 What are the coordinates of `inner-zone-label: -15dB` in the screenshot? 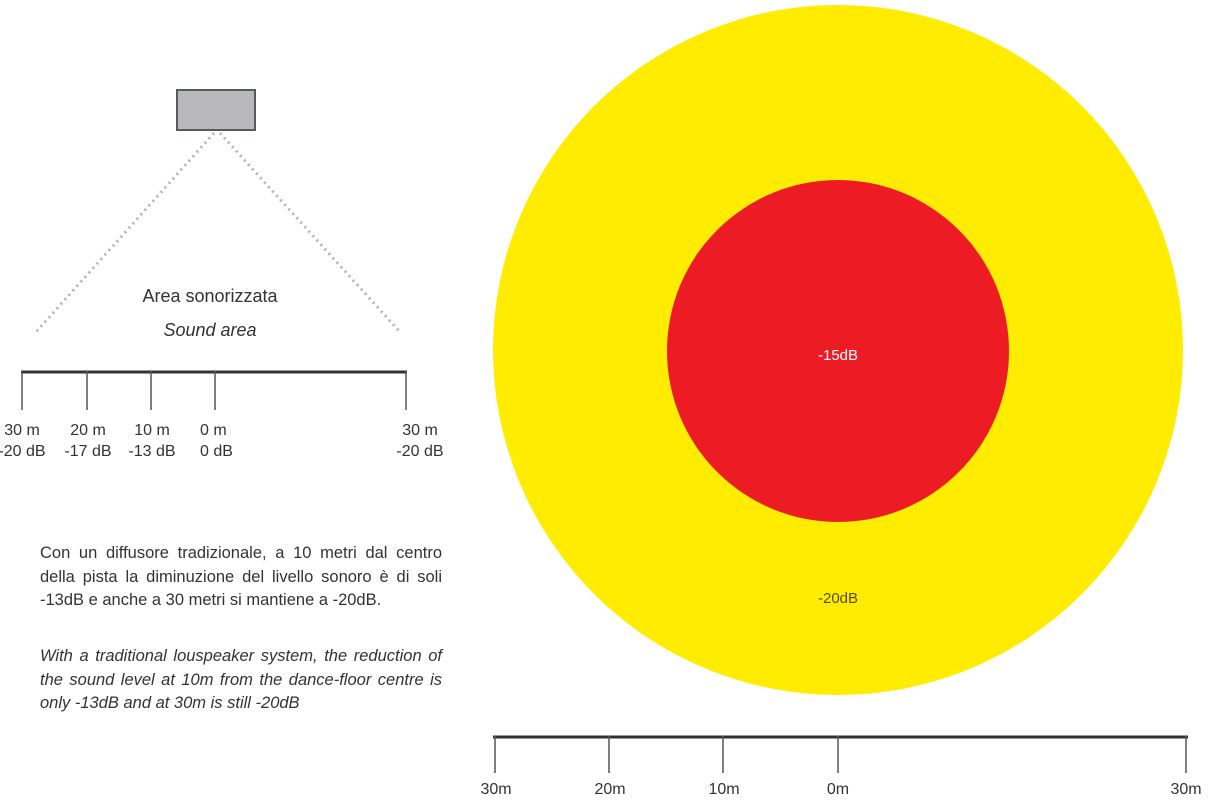 It's located at (838, 355).